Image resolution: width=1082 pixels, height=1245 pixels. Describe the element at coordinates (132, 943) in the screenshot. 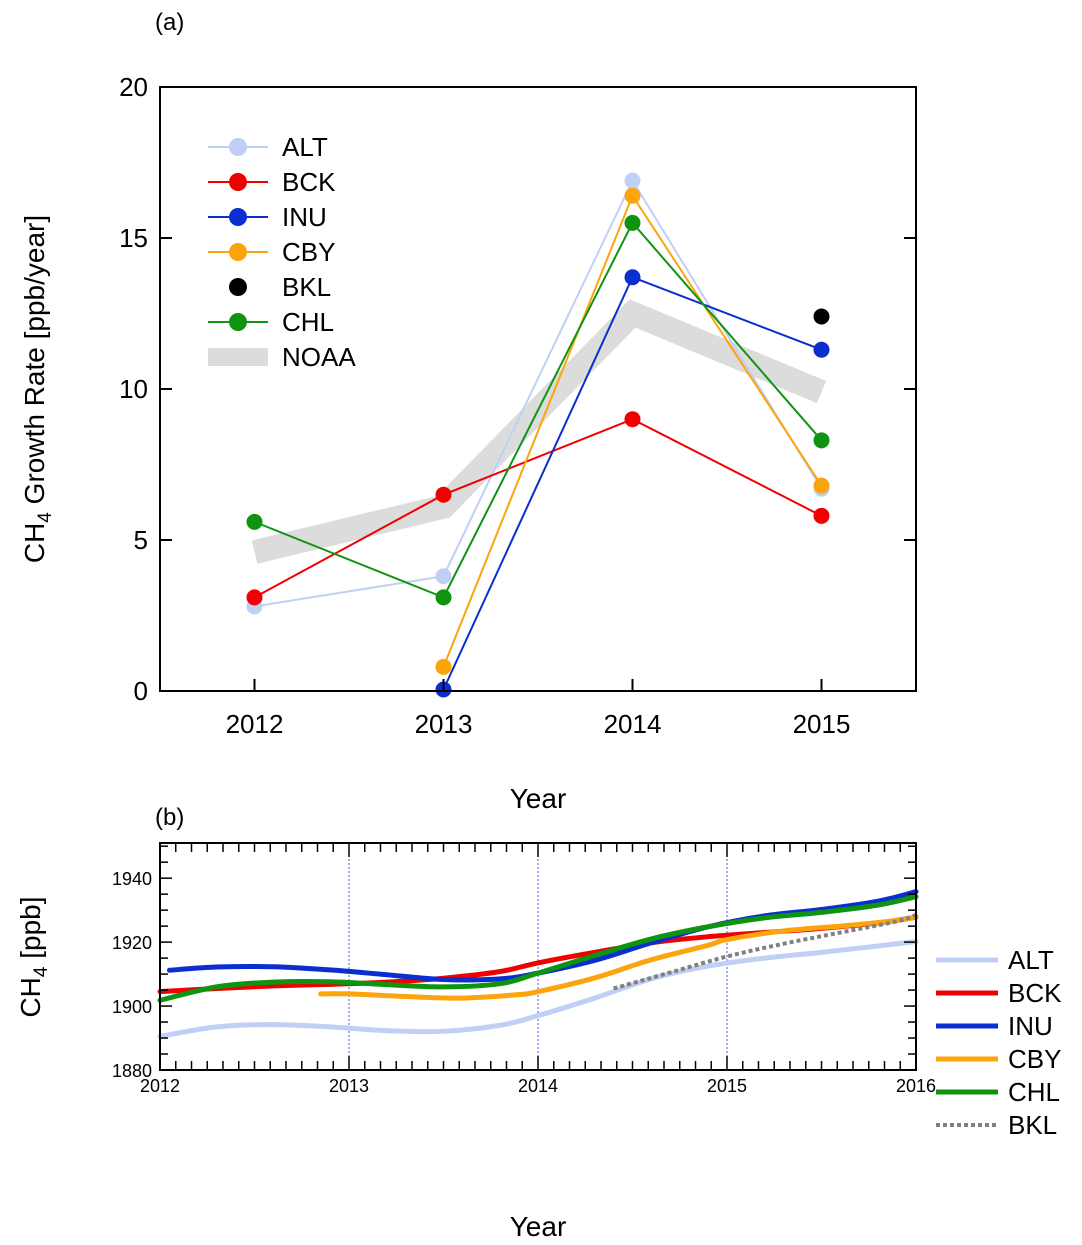

I see `panel-b-y-tick-label: 1920` at that location.